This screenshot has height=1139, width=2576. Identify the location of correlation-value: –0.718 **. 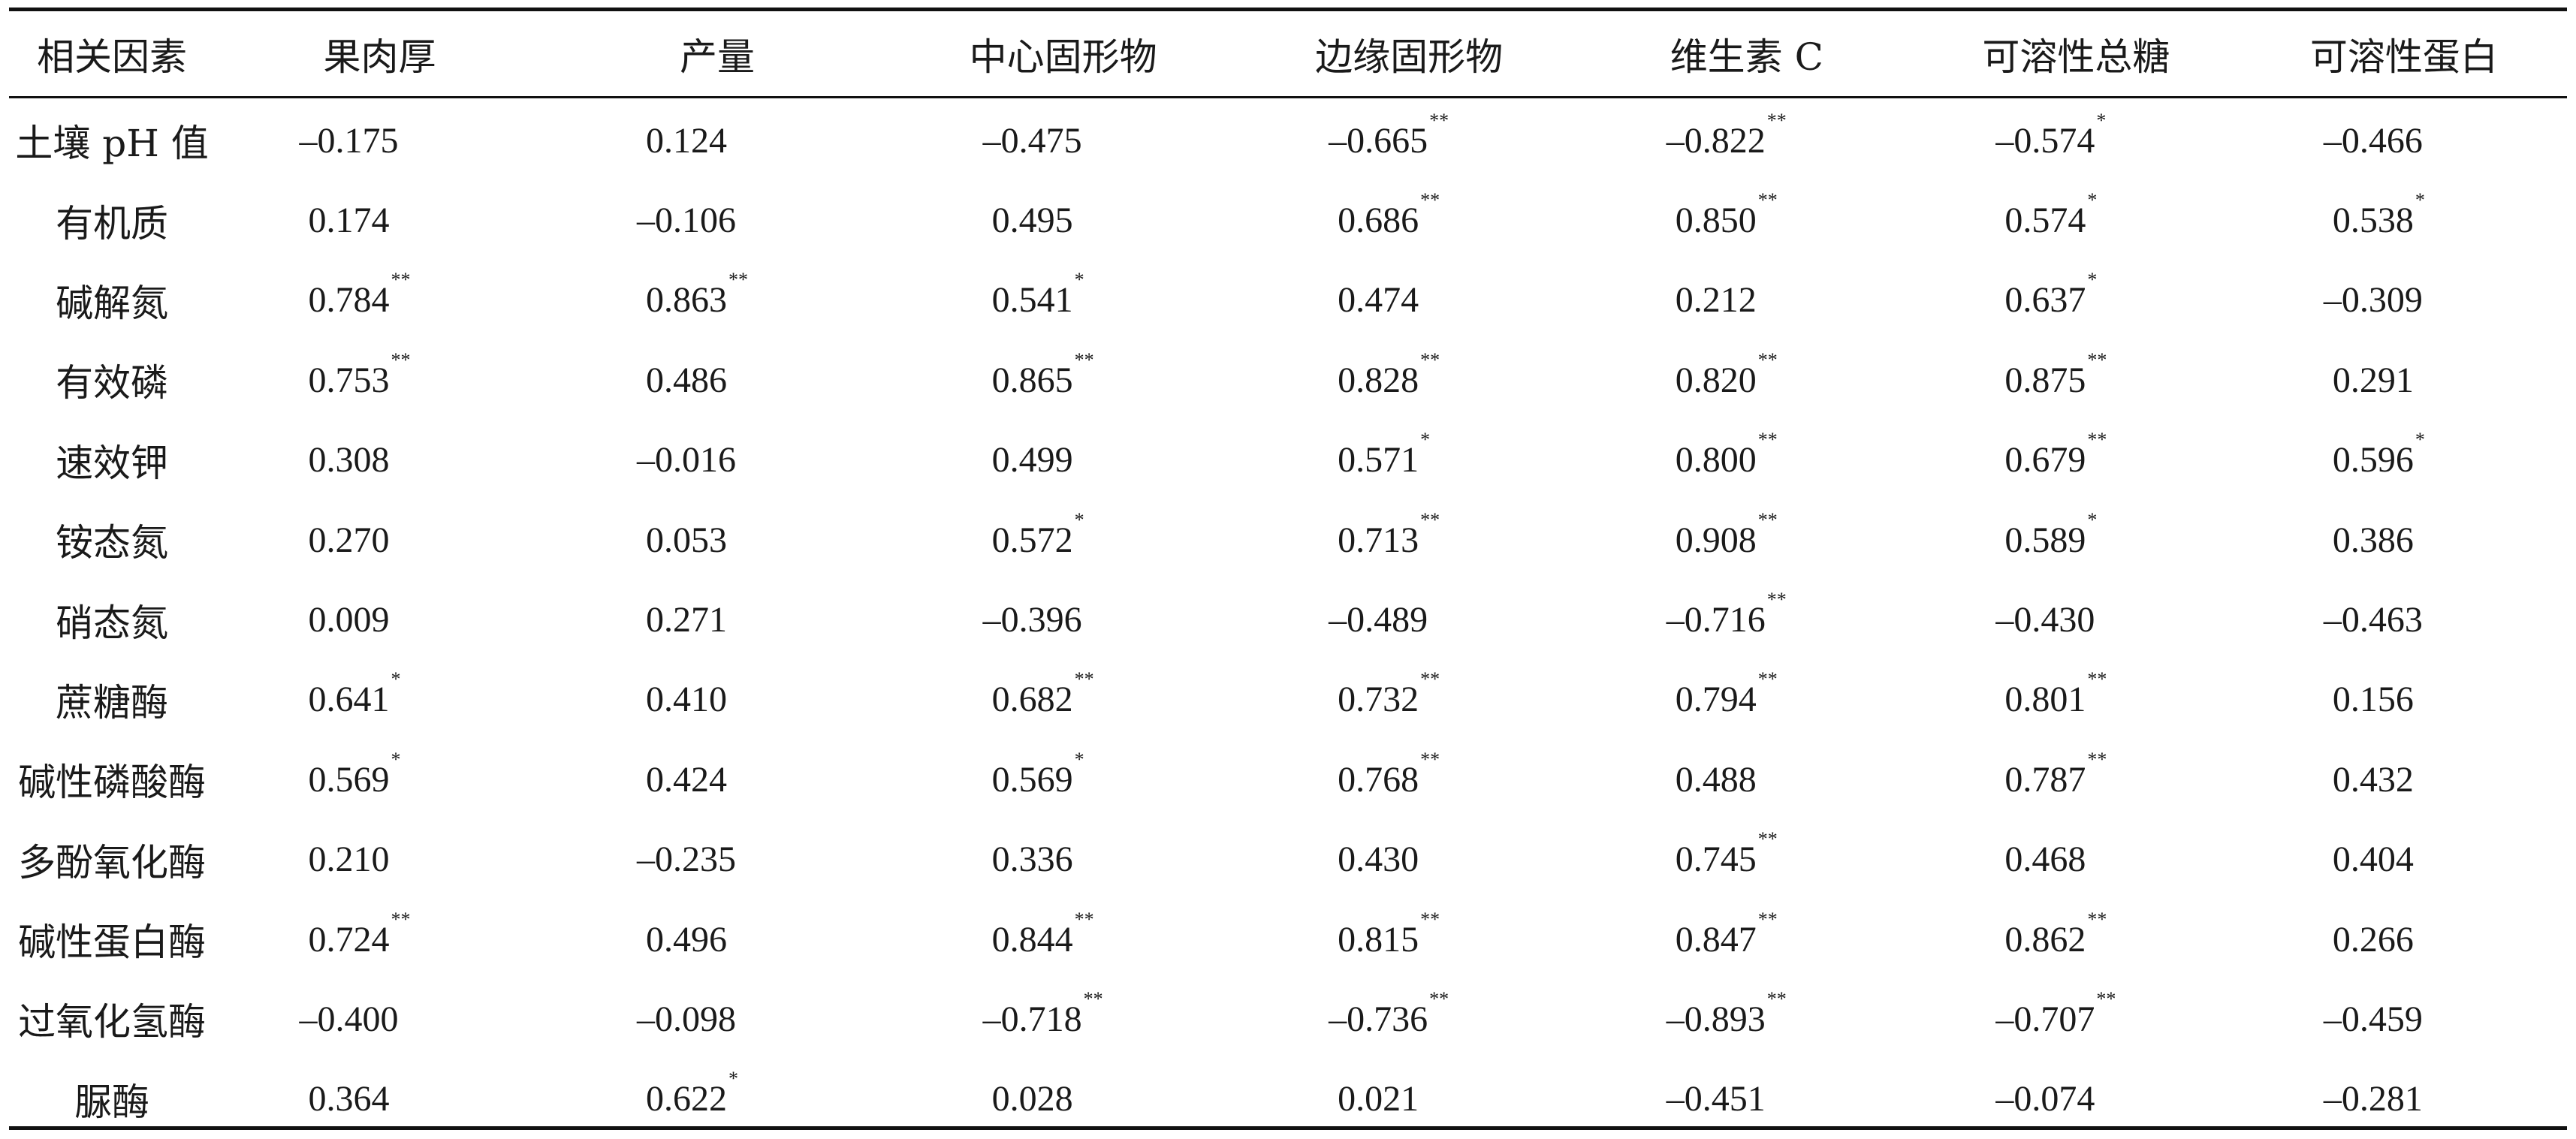
(1054, 1014).